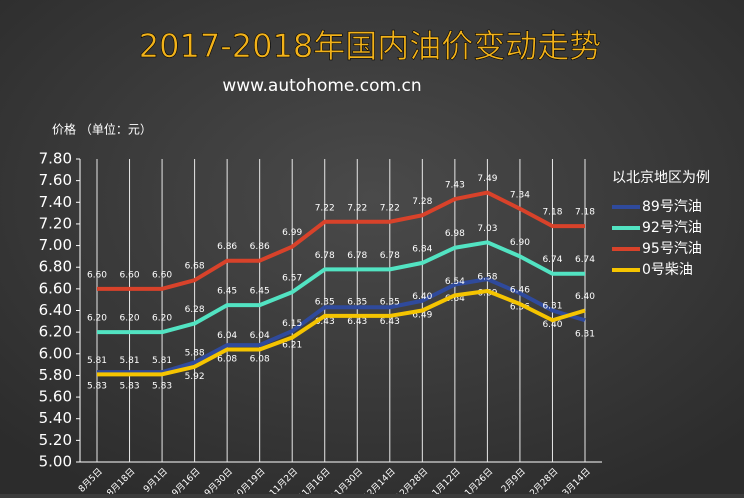  I want to click on y-tick-label: 6.60, so click(55, 288).